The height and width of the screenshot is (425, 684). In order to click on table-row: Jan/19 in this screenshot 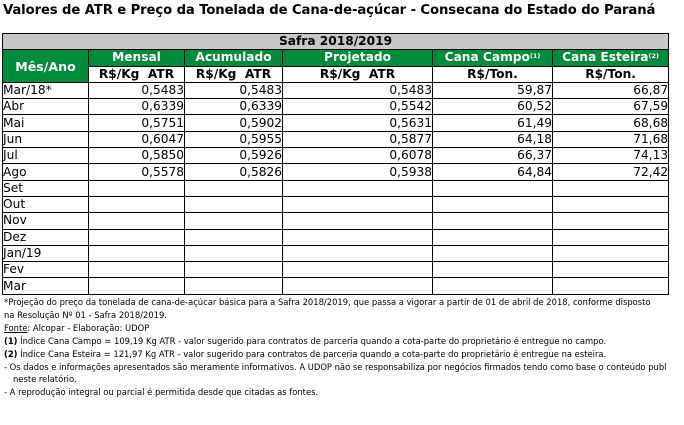, I will do `click(336, 253)`.